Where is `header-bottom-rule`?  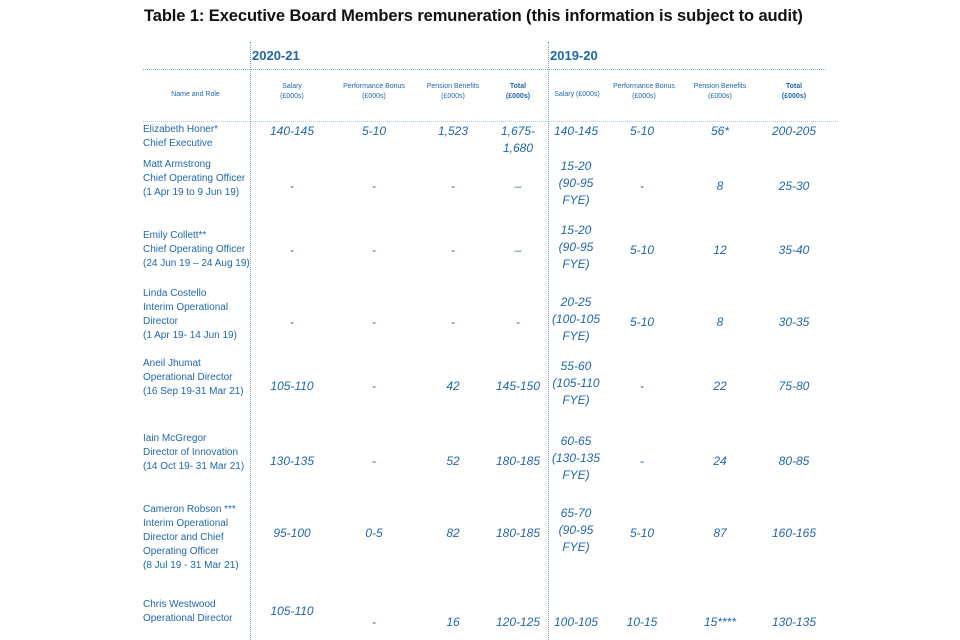 header-bottom-rule is located at coordinates (490, 121).